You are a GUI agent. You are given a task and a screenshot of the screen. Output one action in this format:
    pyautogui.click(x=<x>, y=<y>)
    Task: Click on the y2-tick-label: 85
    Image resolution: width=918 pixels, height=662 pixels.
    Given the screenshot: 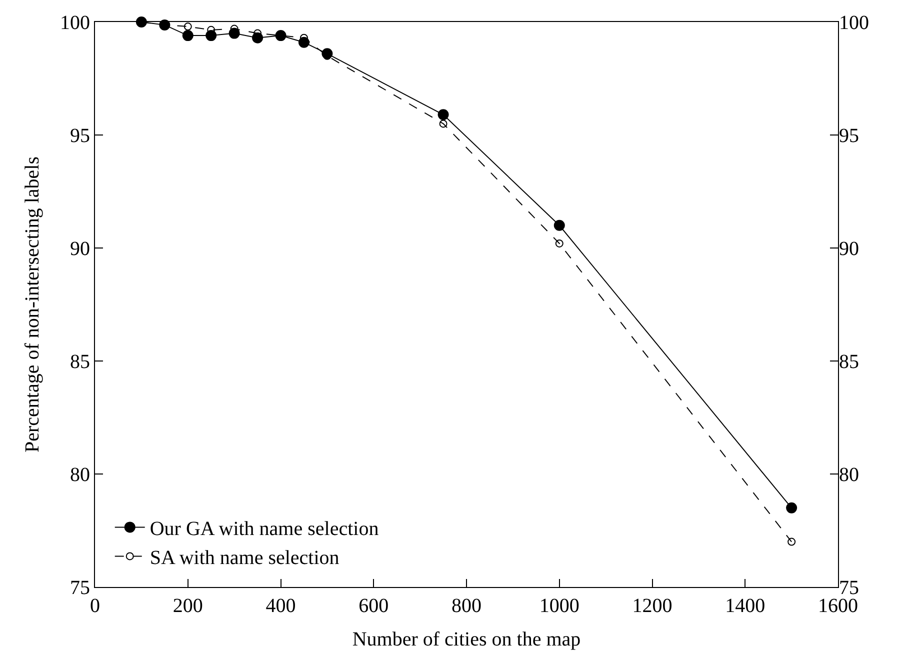 What is the action you would take?
    pyautogui.click(x=849, y=362)
    